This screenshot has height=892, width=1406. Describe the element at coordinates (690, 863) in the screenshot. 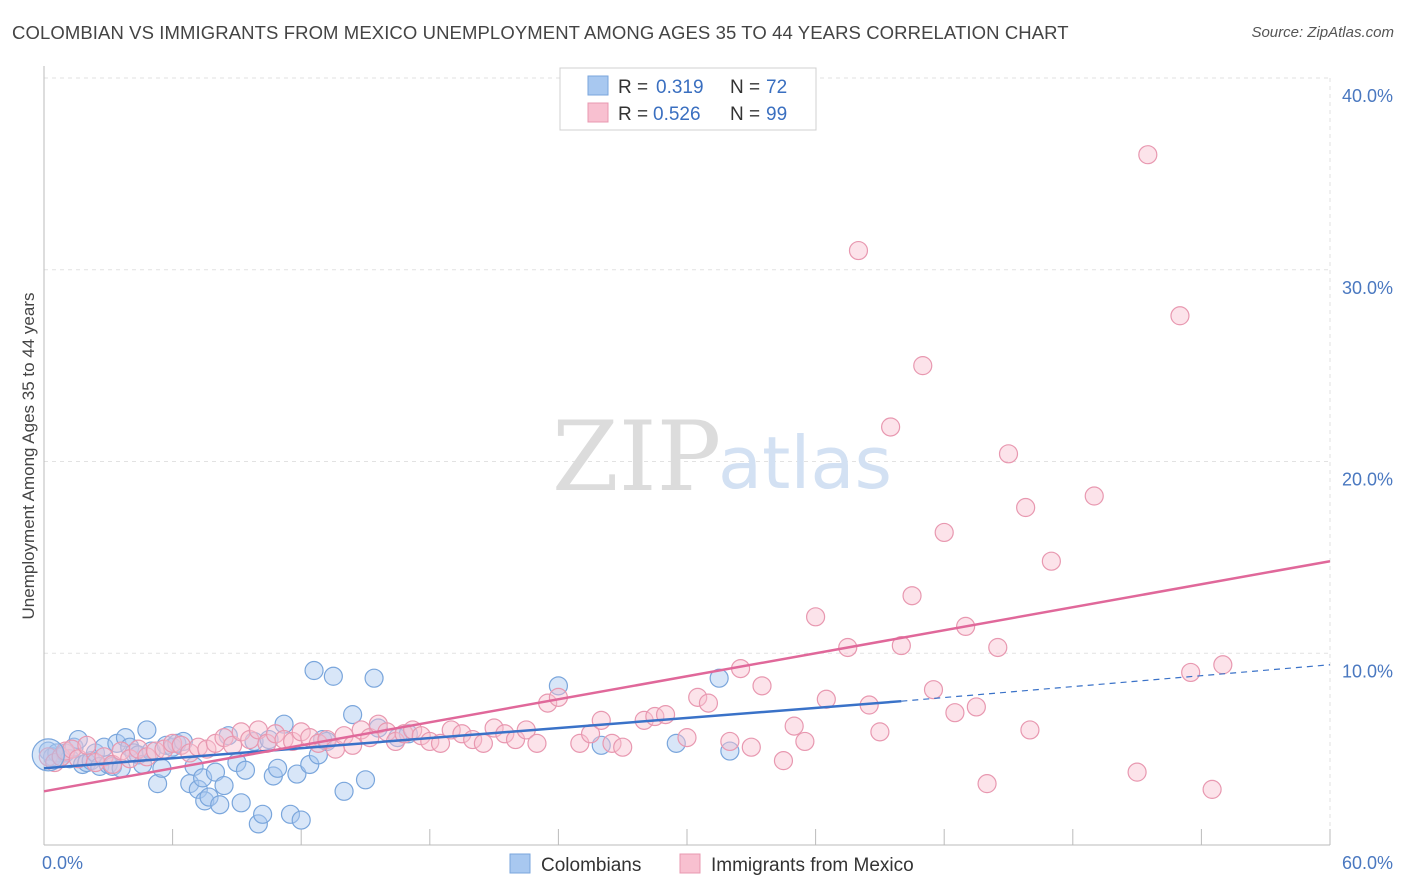

I see `bottom-legend-swatch-mexico` at that location.